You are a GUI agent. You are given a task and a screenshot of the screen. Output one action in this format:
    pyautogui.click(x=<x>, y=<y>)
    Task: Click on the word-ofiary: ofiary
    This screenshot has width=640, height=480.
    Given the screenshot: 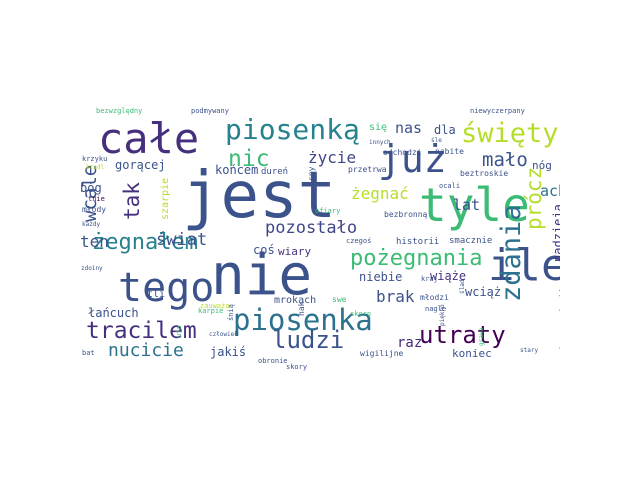 What is the action you would take?
    pyautogui.click(x=328, y=211)
    